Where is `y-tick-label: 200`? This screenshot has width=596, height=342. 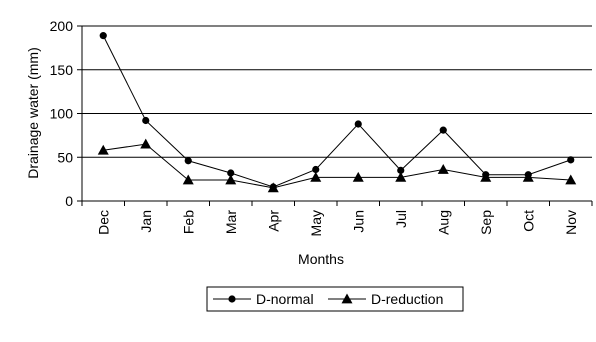 y-tick-label: 200 is located at coordinates (62, 26).